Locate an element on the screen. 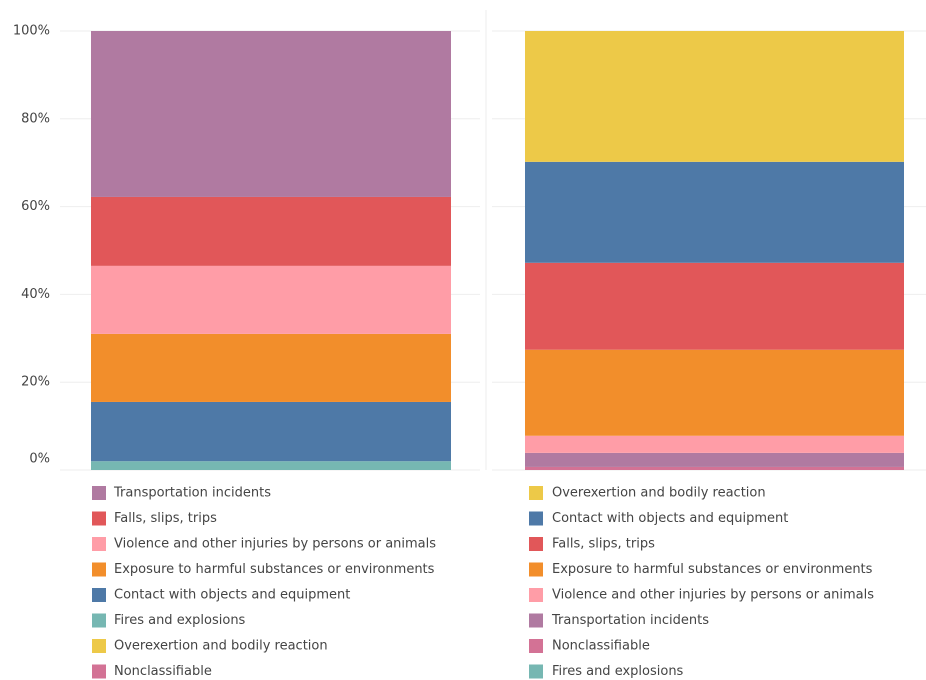 This screenshot has height=680, width=926. y-tick-label: 40% is located at coordinates (35, 294).